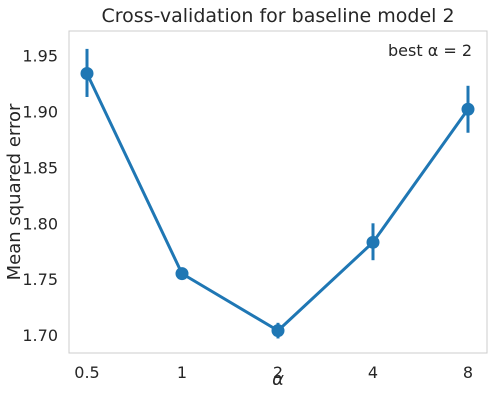 The height and width of the screenshot is (405, 494). Describe the element at coordinates (40, 112) in the screenshot. I see `y-tick-label: 1.90` at that location.